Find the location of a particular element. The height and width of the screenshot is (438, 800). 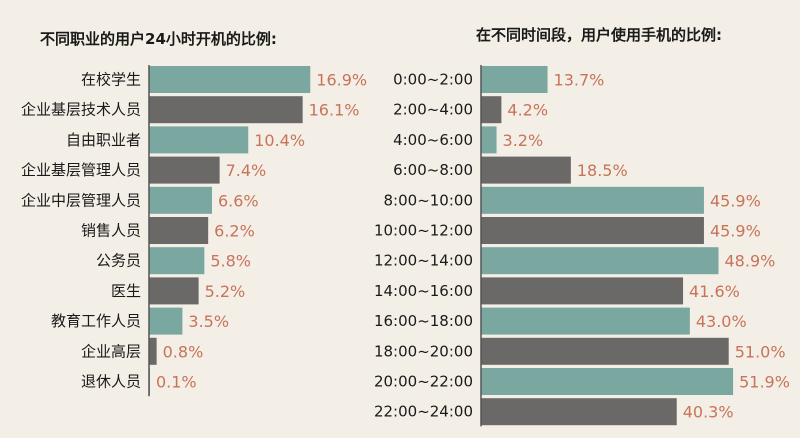

right-value-label: 51.9% is located at coordinates (764, 382).